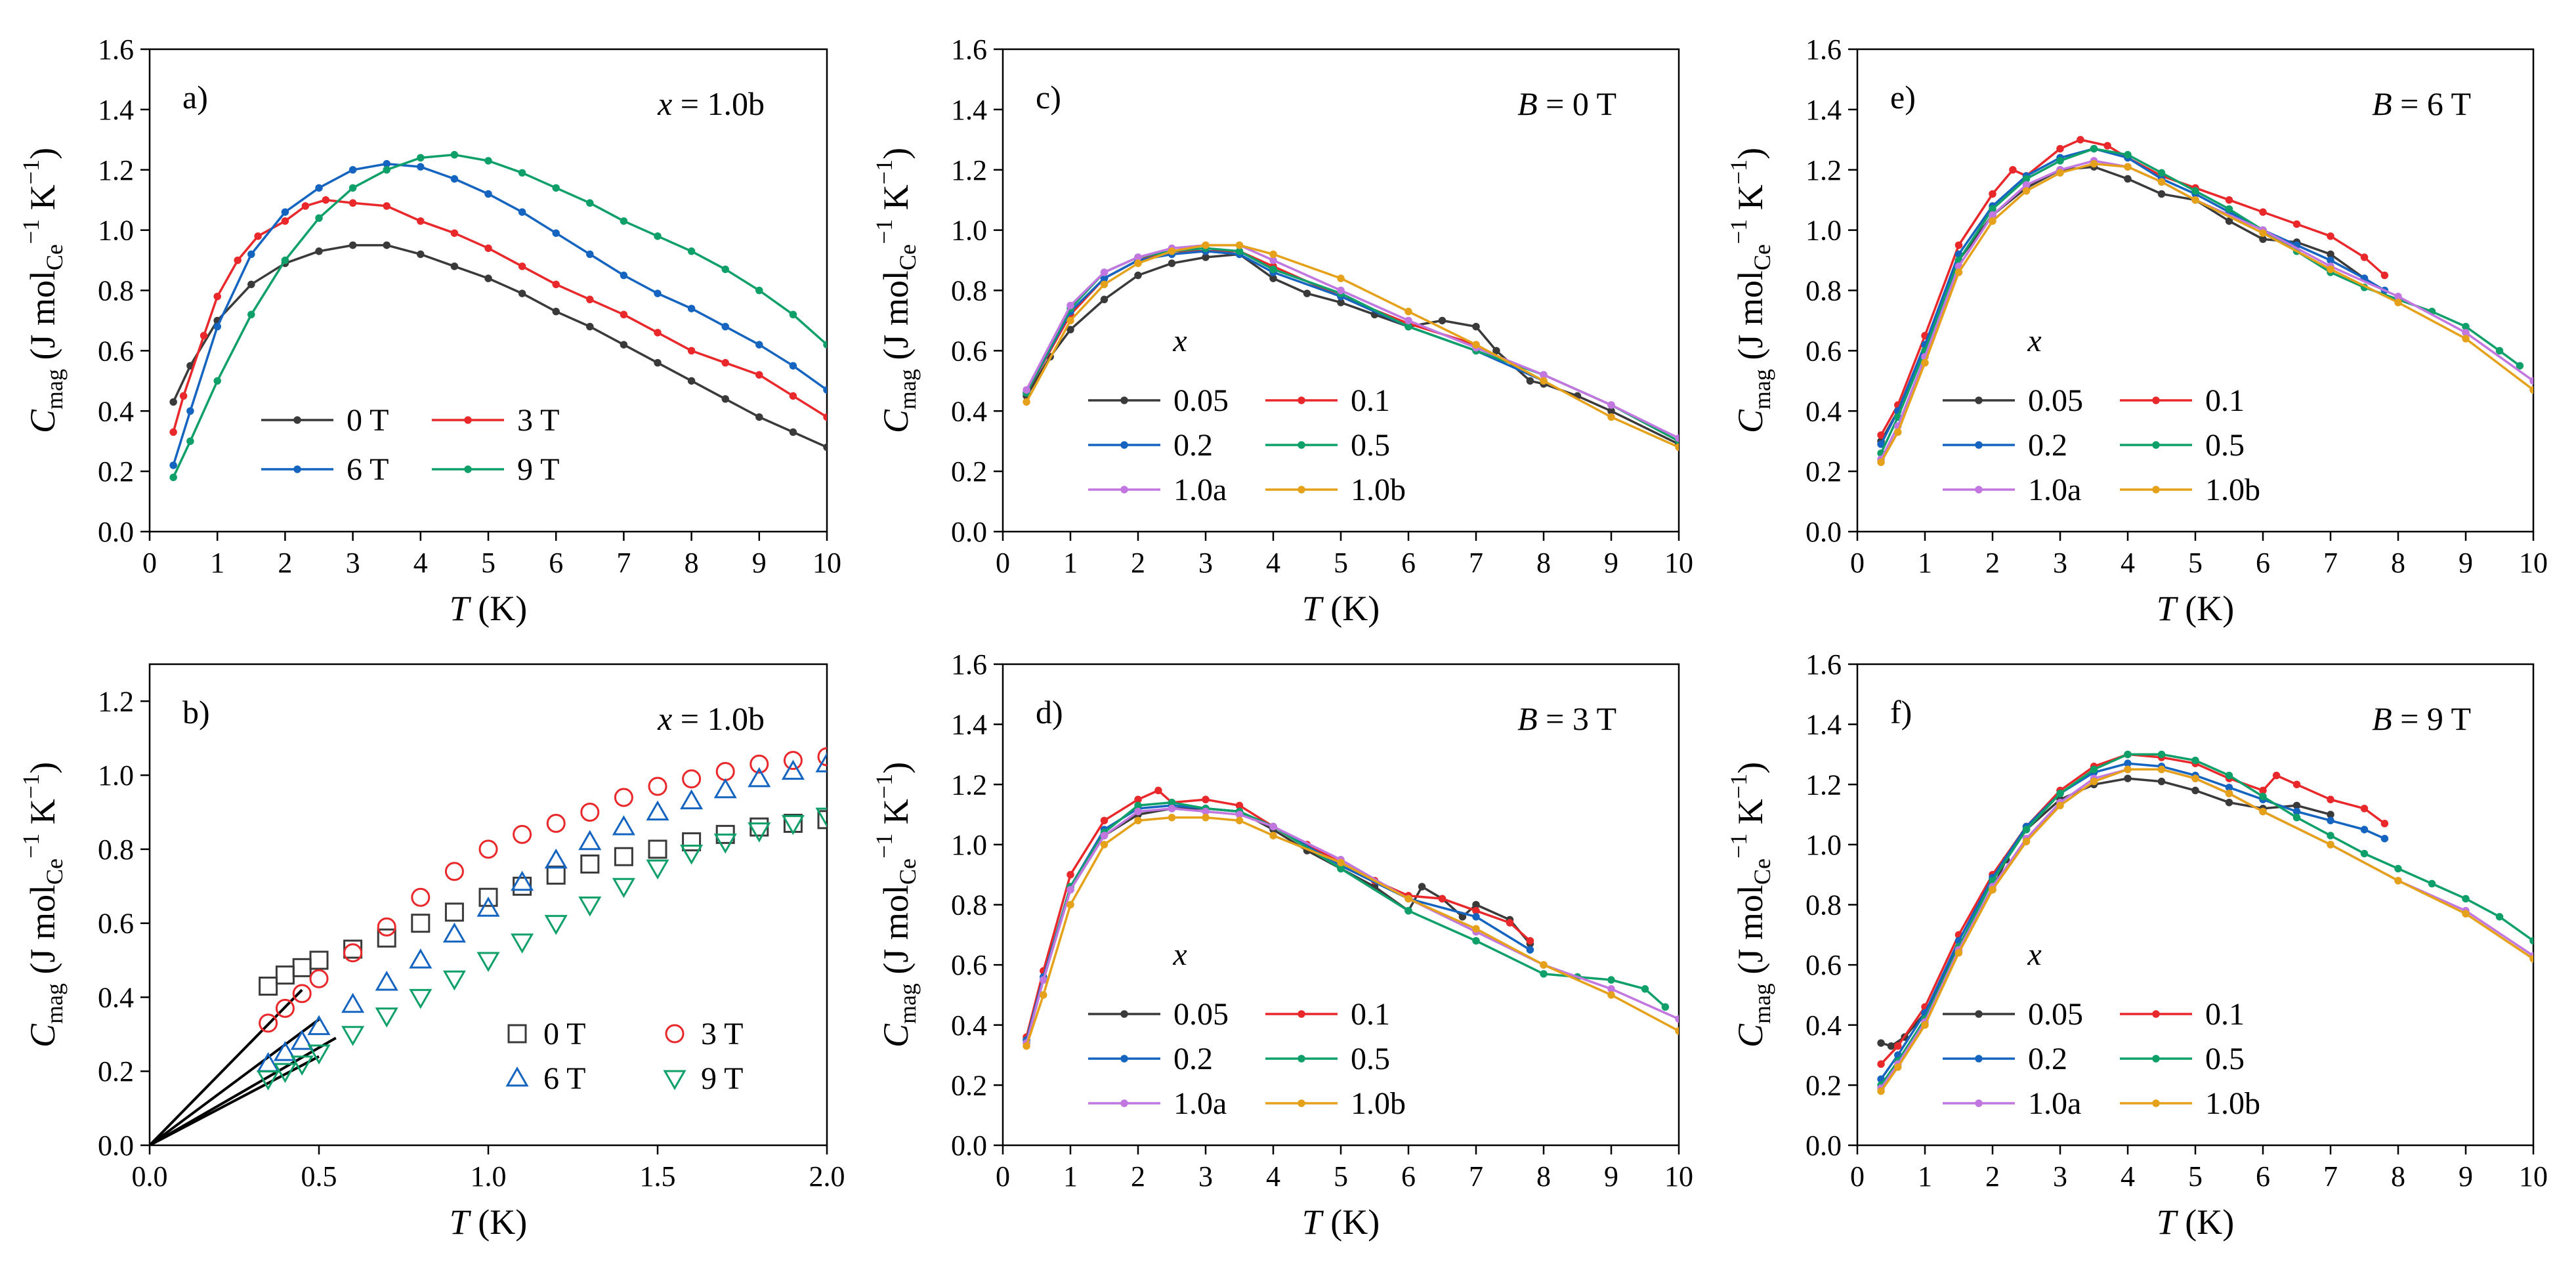  What do you see at coordinates (2123, 304) in the screenshot?
I see `series-0.05` at bounding box center [2123, 304].